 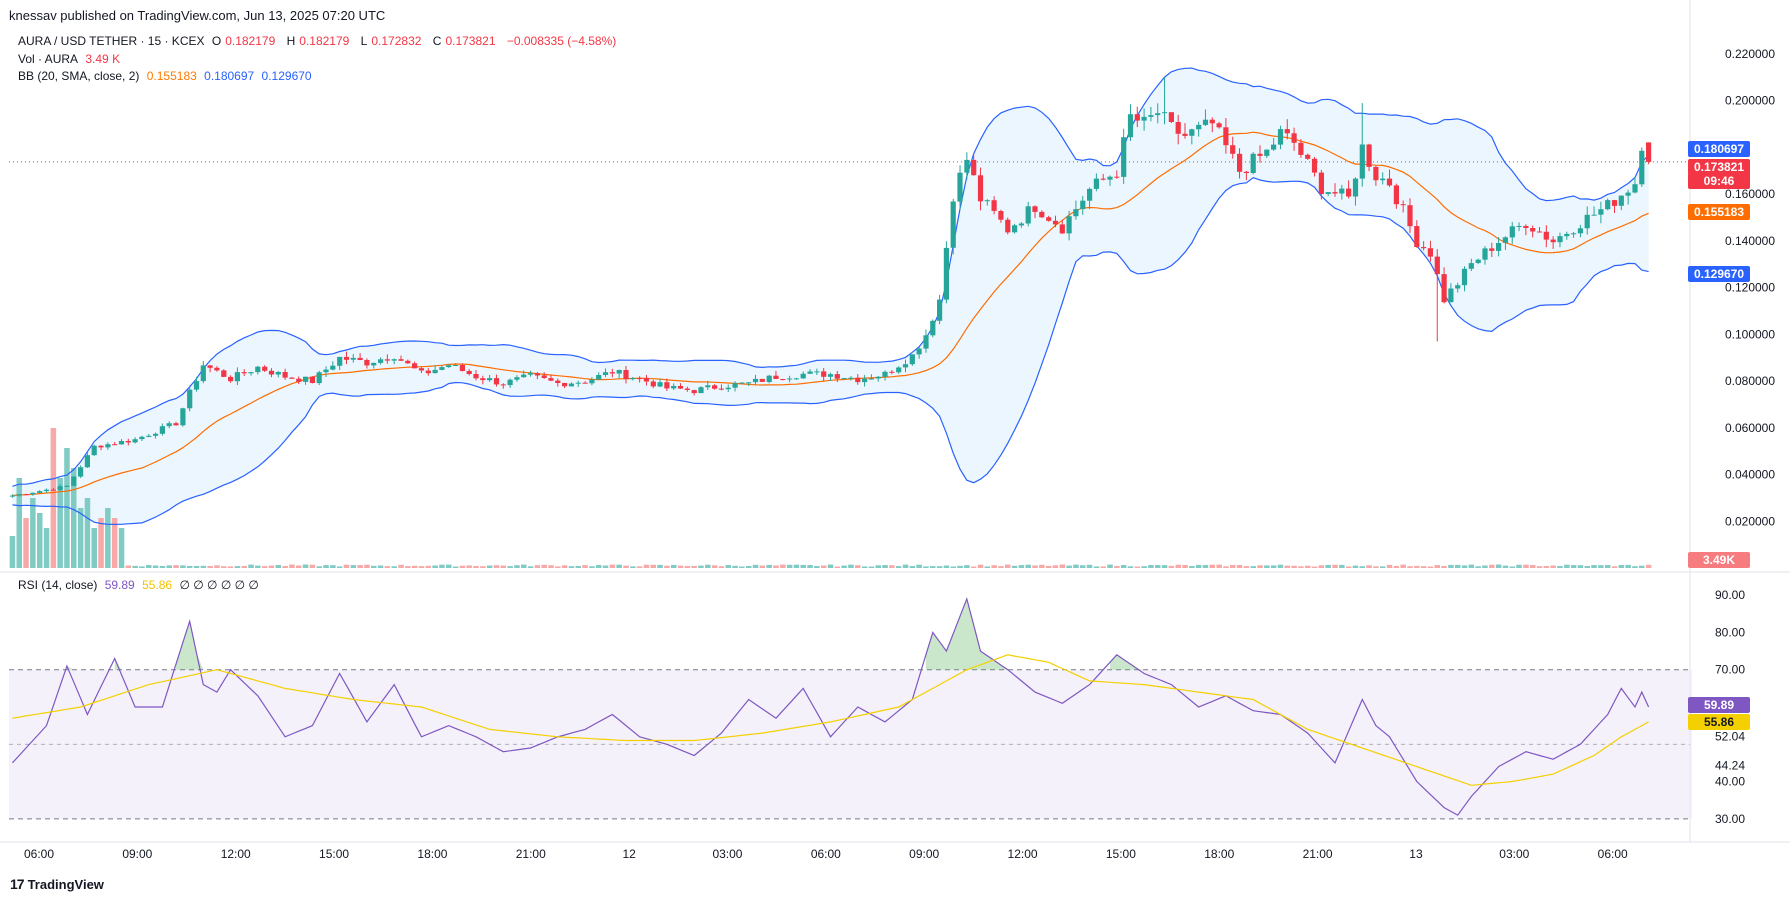 I want to click on bb-upper-tag-text: 0.180697, so click(x=1719, y=149).